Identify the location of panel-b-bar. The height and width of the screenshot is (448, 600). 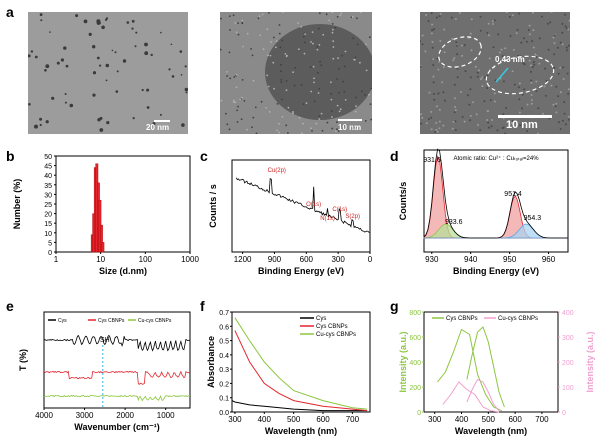
(101, 238).